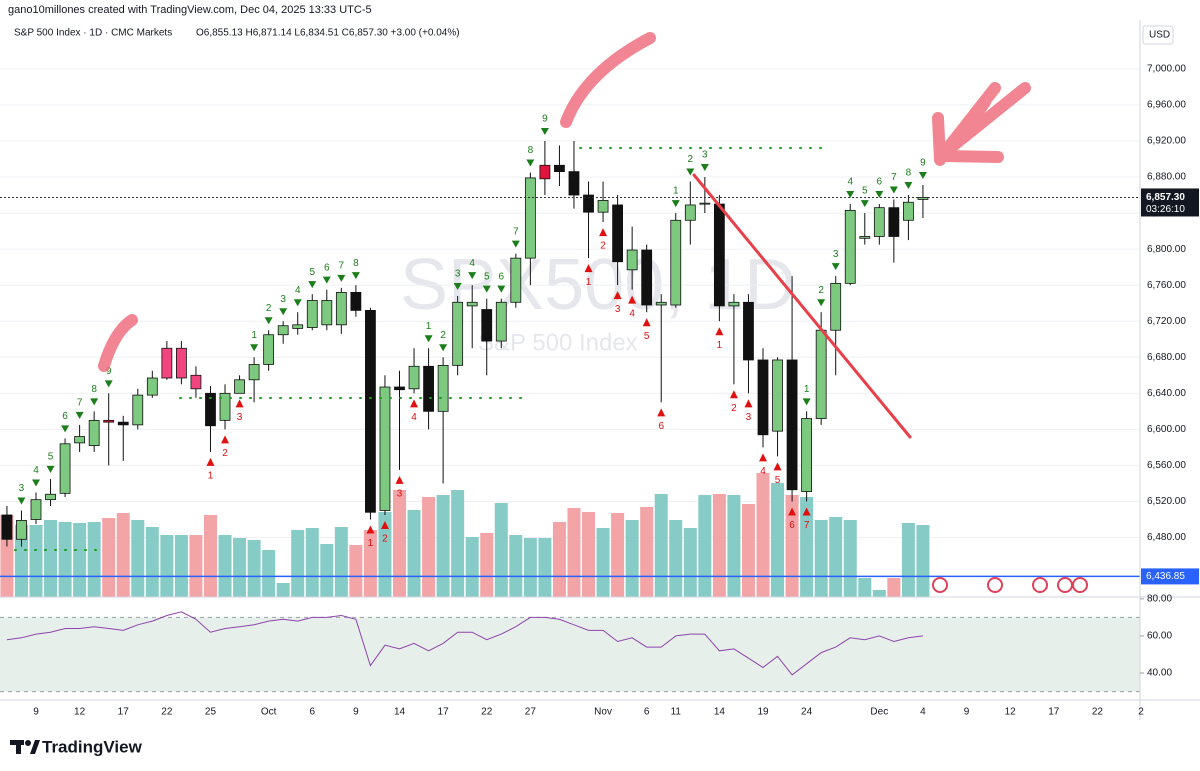 The width and height of the screenshot is (1200, 771). Describe the element at coordinates (1098, 712) in the screenshot. I see `x-tick-label: 22` at that location.